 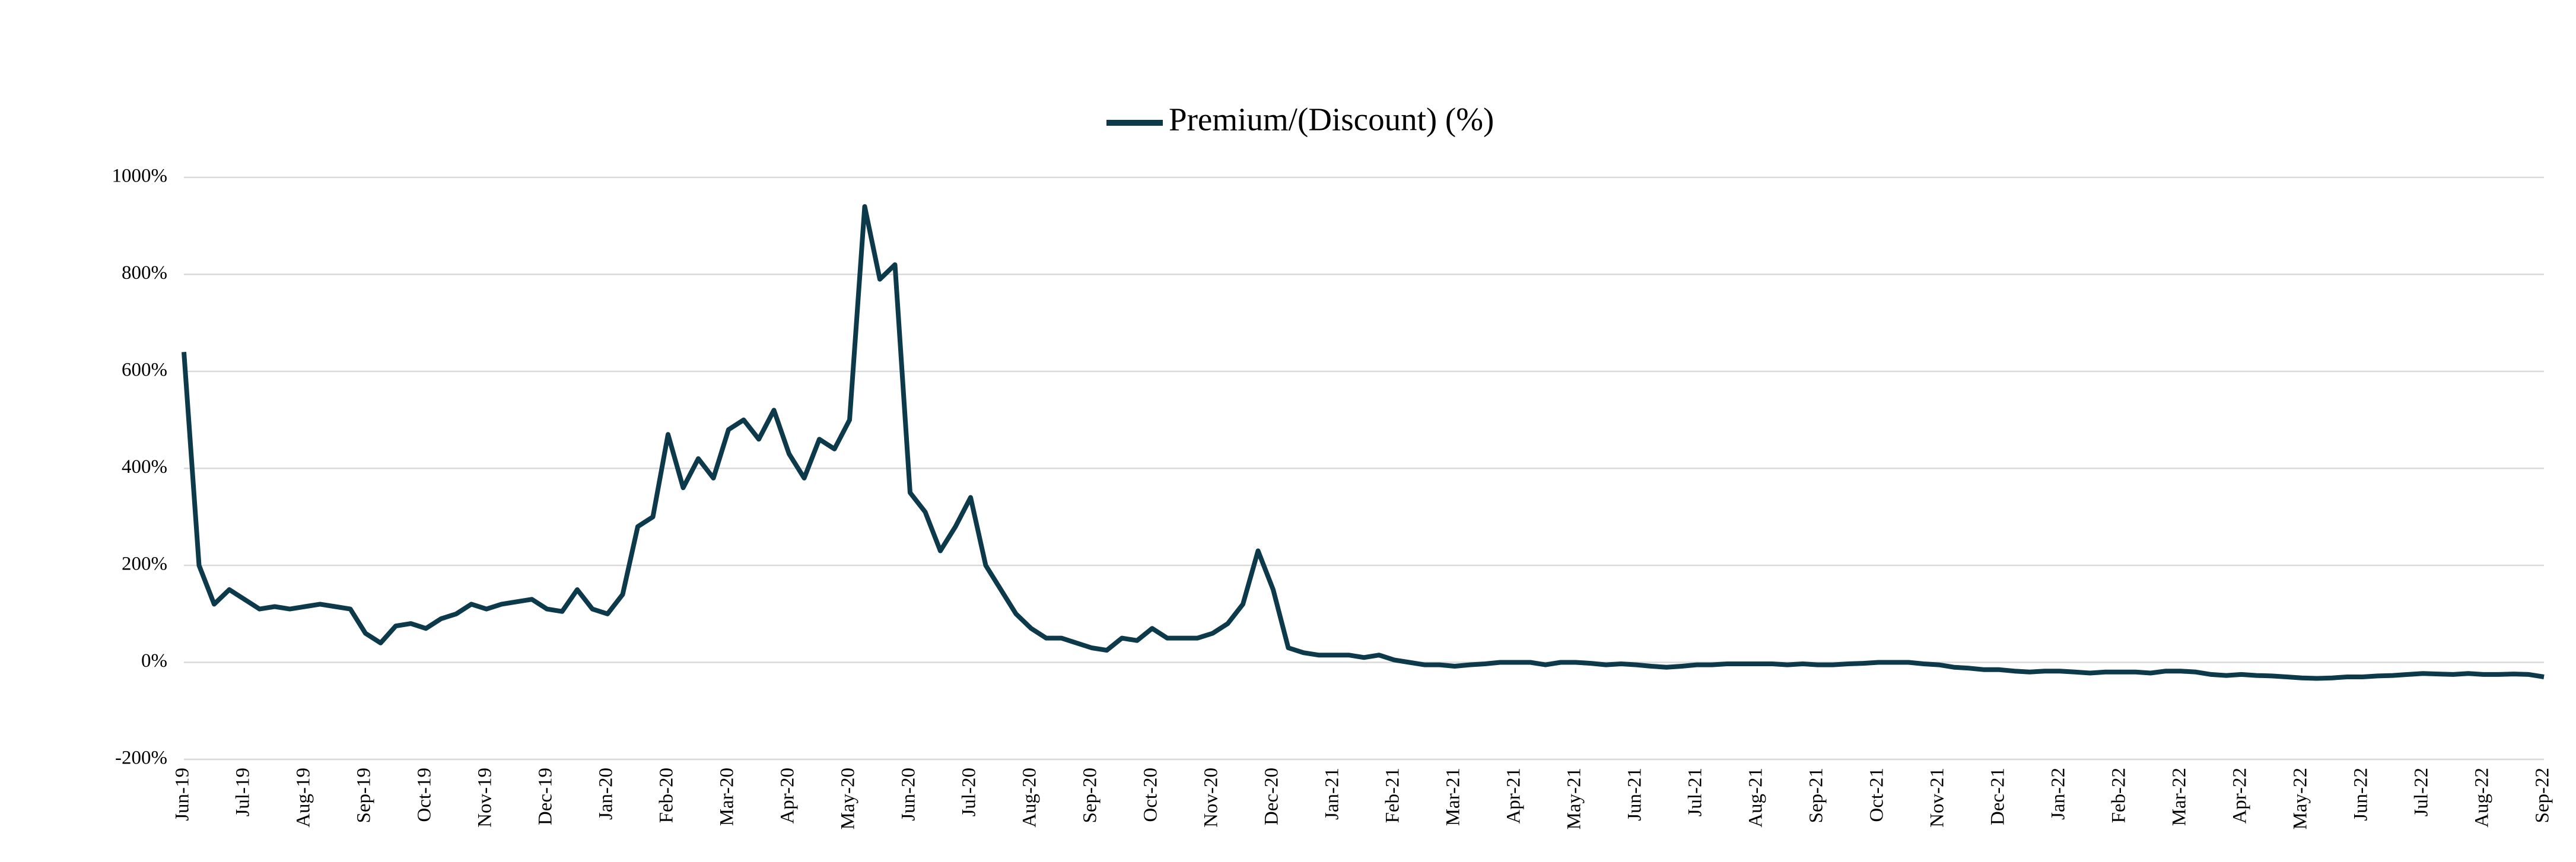 What do you see at coordinates (2361, 794) in the screenshot?
I see `x-tick-label: Jun-22` at bounding box center [2361, 794].